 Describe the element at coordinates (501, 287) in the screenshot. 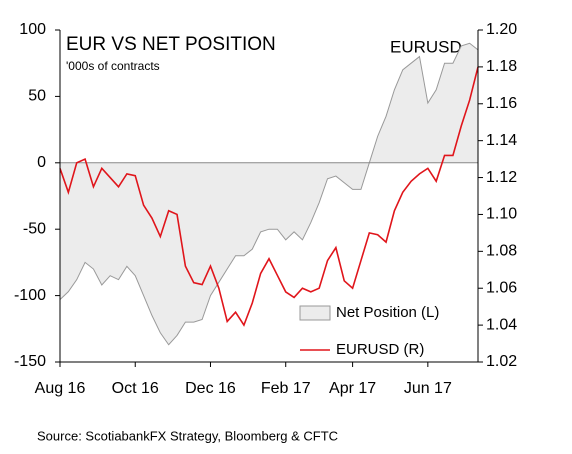

I see `y2-tick-label: 1.06` at that location.